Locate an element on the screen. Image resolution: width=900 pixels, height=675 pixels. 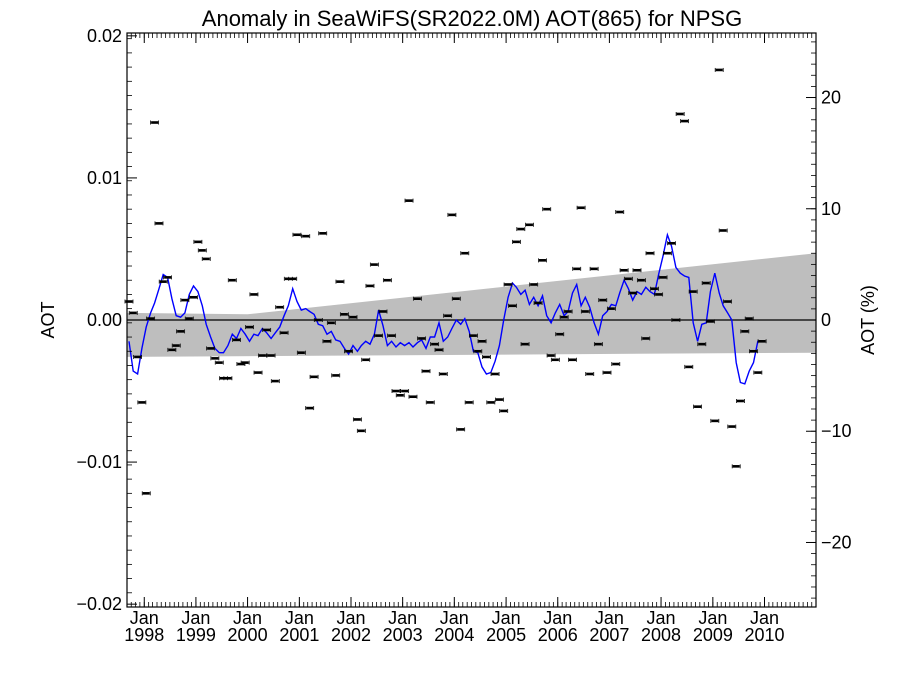
y-tick-label-left: −0.01 is located at coordinates (99, 462).